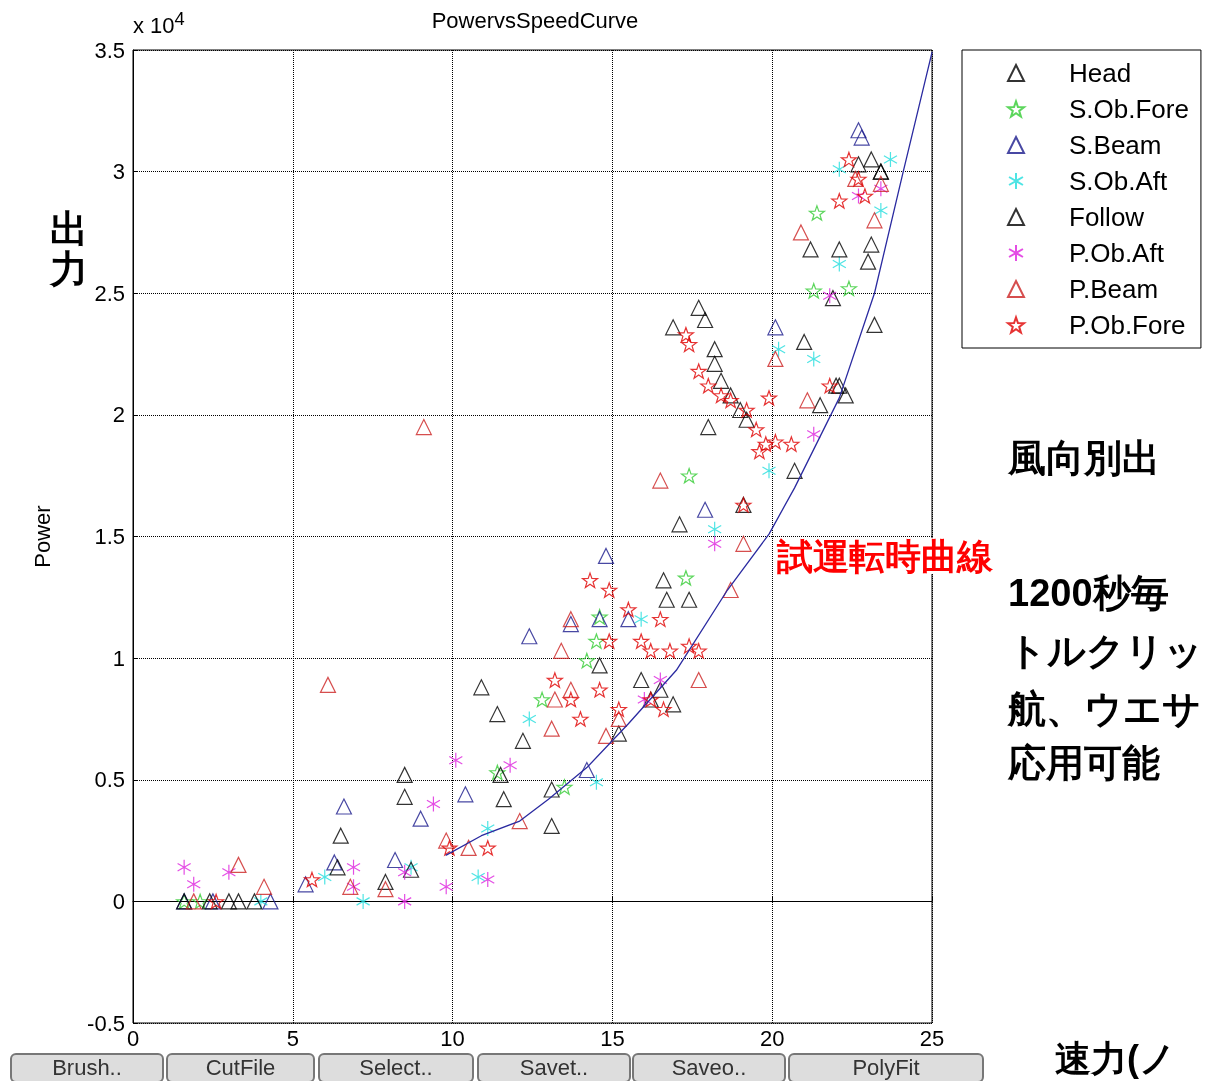 This screenshot has height=1081, width=1211. What do you see at coordinates (1100, 73) in the screenshot?
I see `legend-label: Head` at bounding box center [1100, 73].